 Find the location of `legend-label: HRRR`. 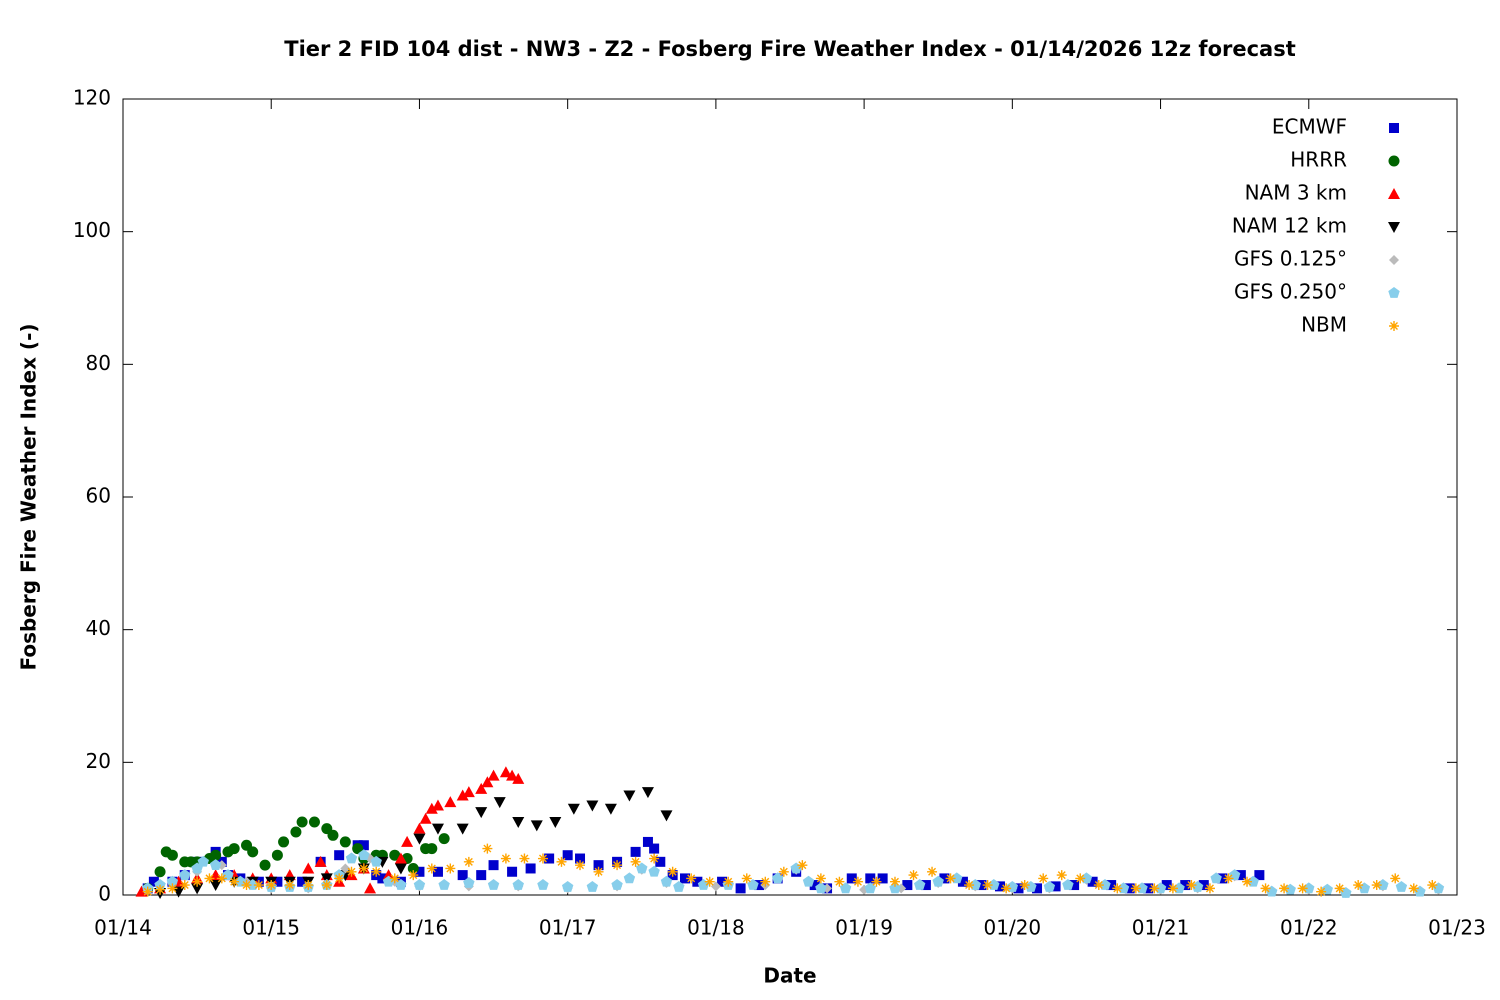

legend-label: HRRR is located at coordinates (1318, 160).